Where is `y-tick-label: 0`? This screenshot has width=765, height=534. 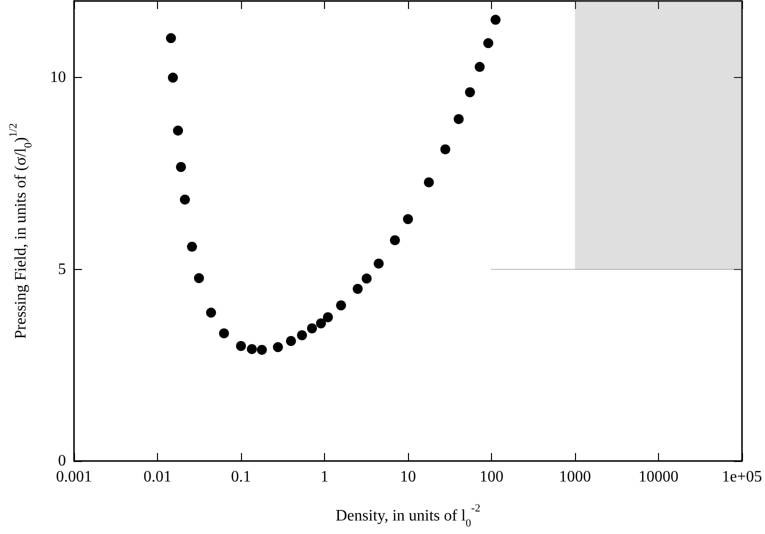 y-tick-label: 0 is located at coordinates (62, 461).